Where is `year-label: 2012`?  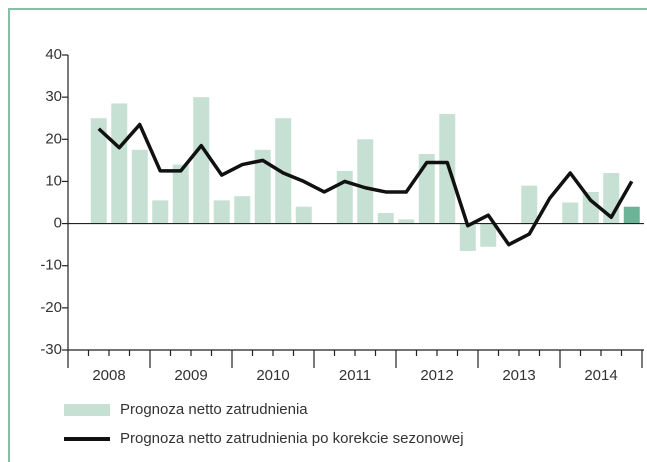 year-label: 2012 is located at coordinates (436, 375).